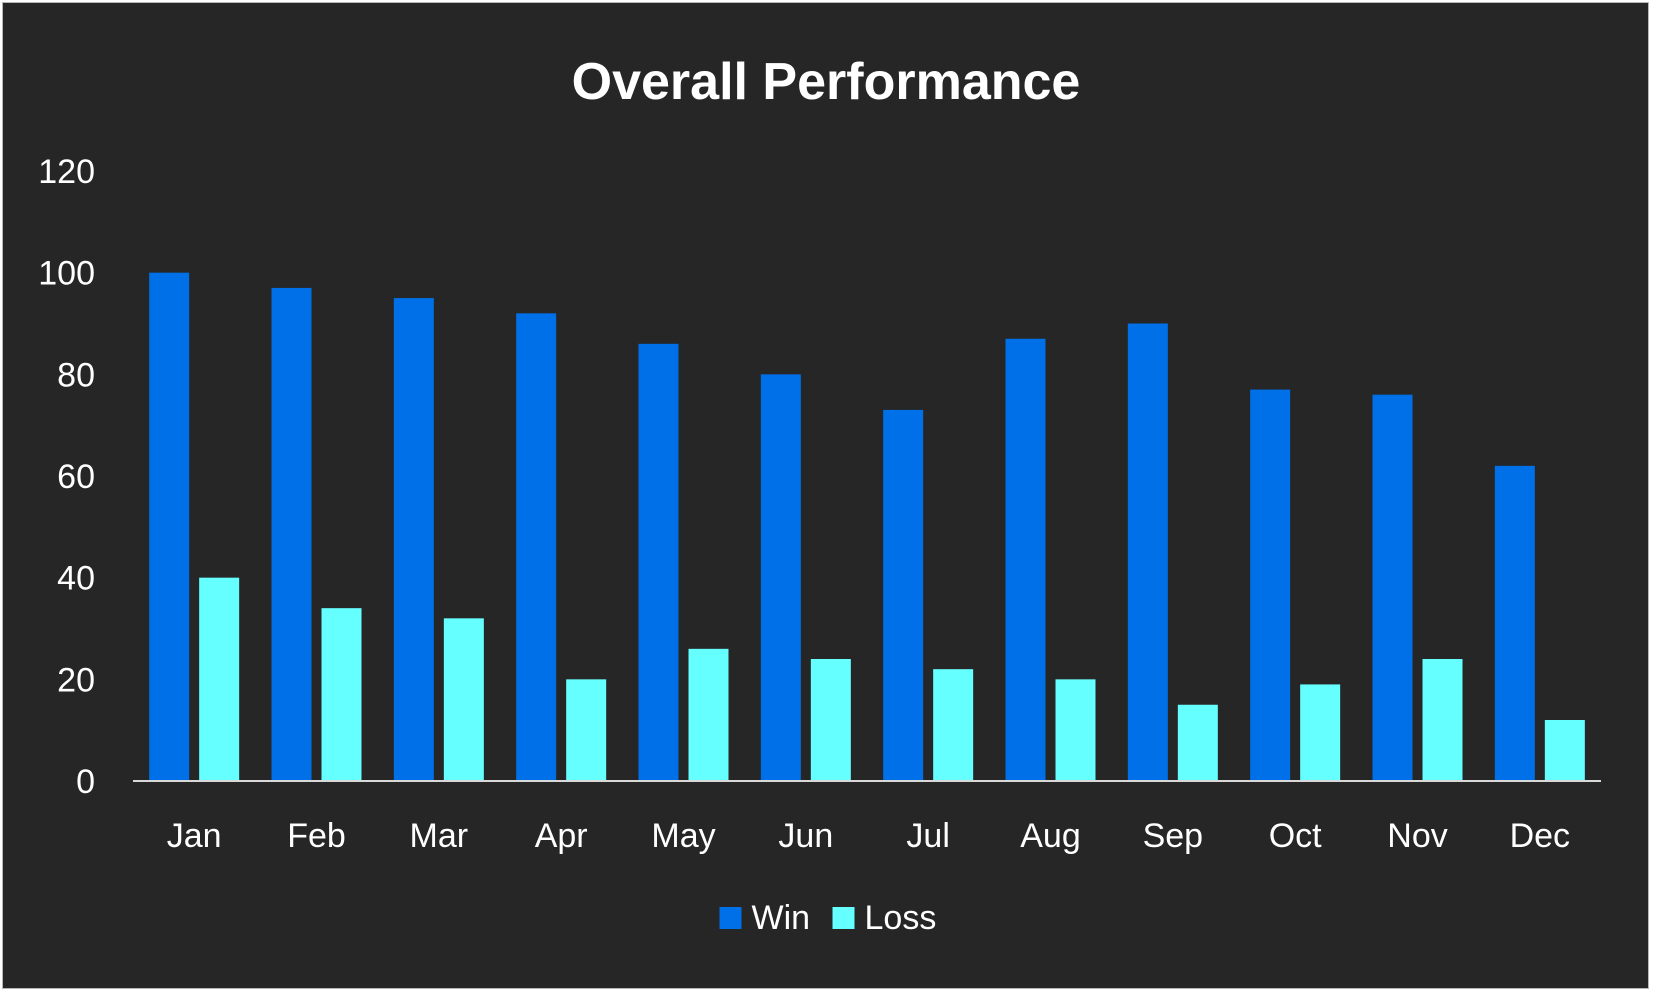  Describe the element at coordinates (463, 699) in the screenshot. I see `bar-loss-mar` at that location.